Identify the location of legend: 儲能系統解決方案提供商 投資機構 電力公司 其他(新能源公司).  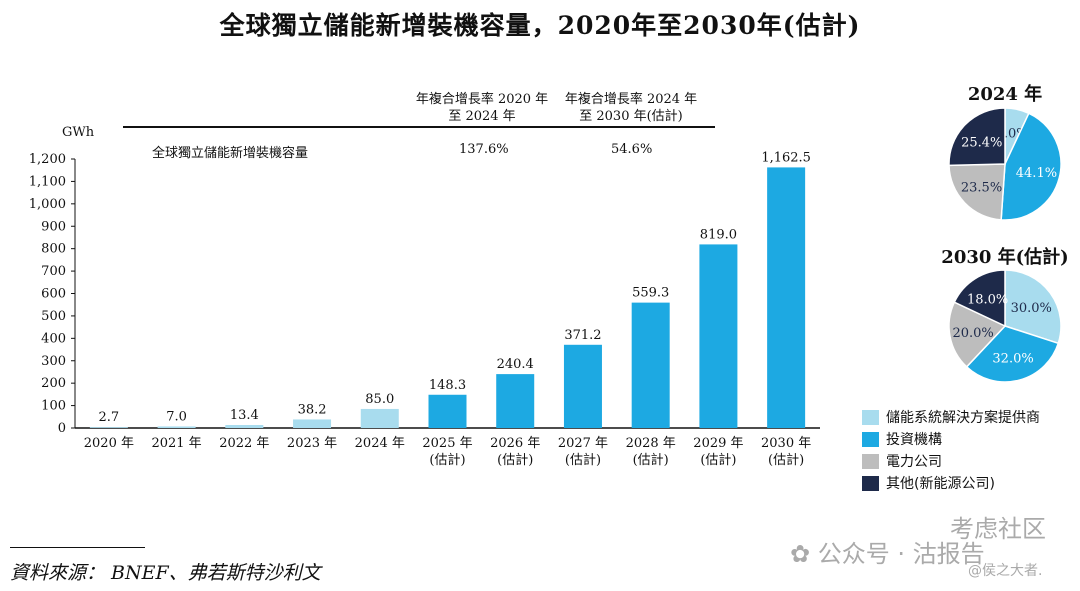
(951, 450).